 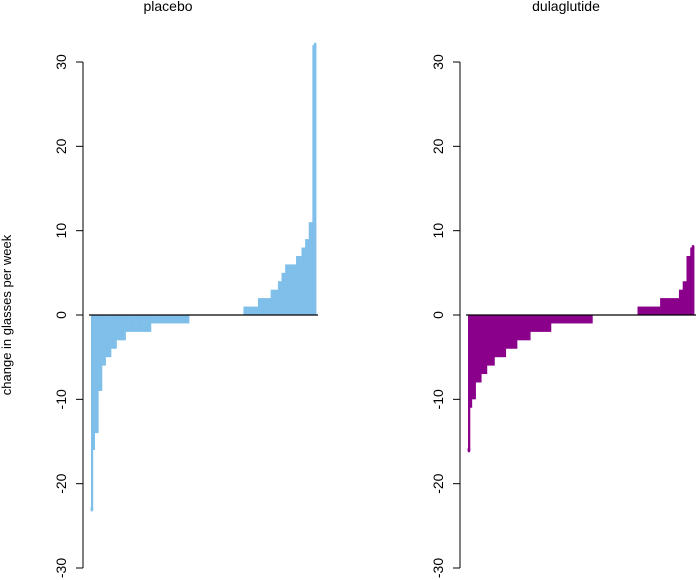 What do you see at coordinates (566, 7) in the screenshot?
I see `panel-title-dulaglutide: dulaglutide` at bounding box center [566, 7].